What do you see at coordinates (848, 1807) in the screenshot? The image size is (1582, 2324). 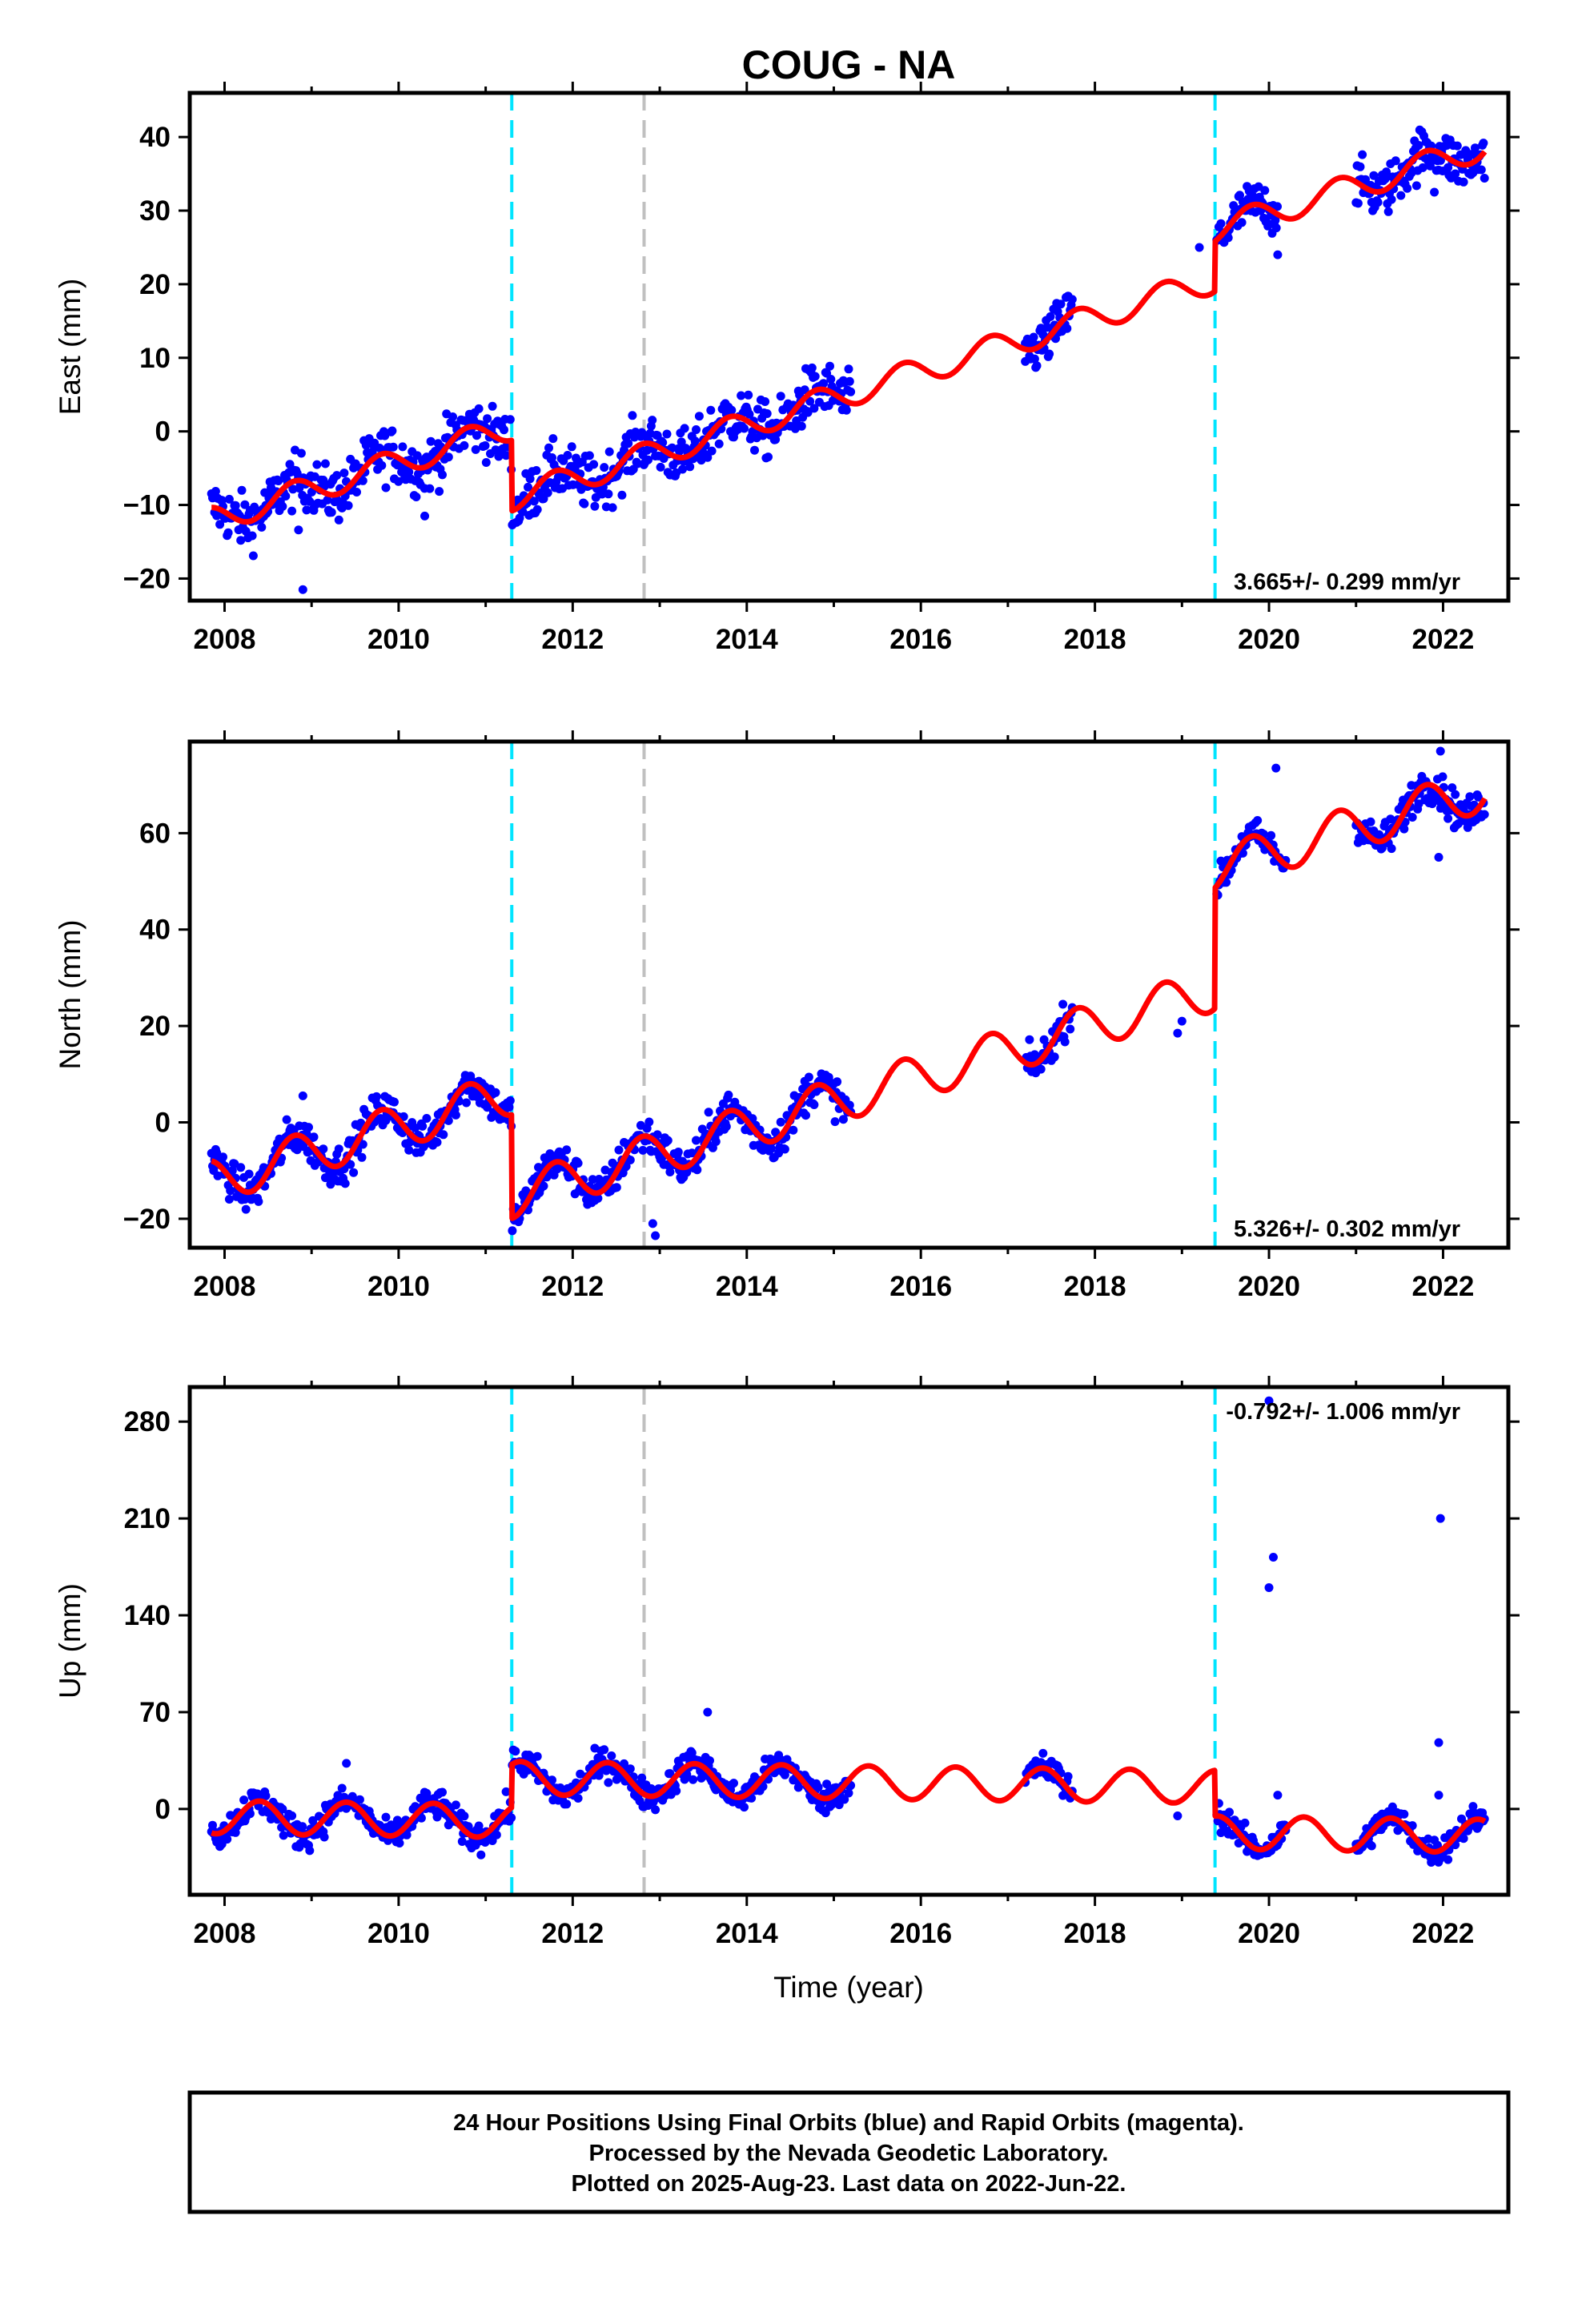 I see `model-curve` at bounding box center [848, 1807].